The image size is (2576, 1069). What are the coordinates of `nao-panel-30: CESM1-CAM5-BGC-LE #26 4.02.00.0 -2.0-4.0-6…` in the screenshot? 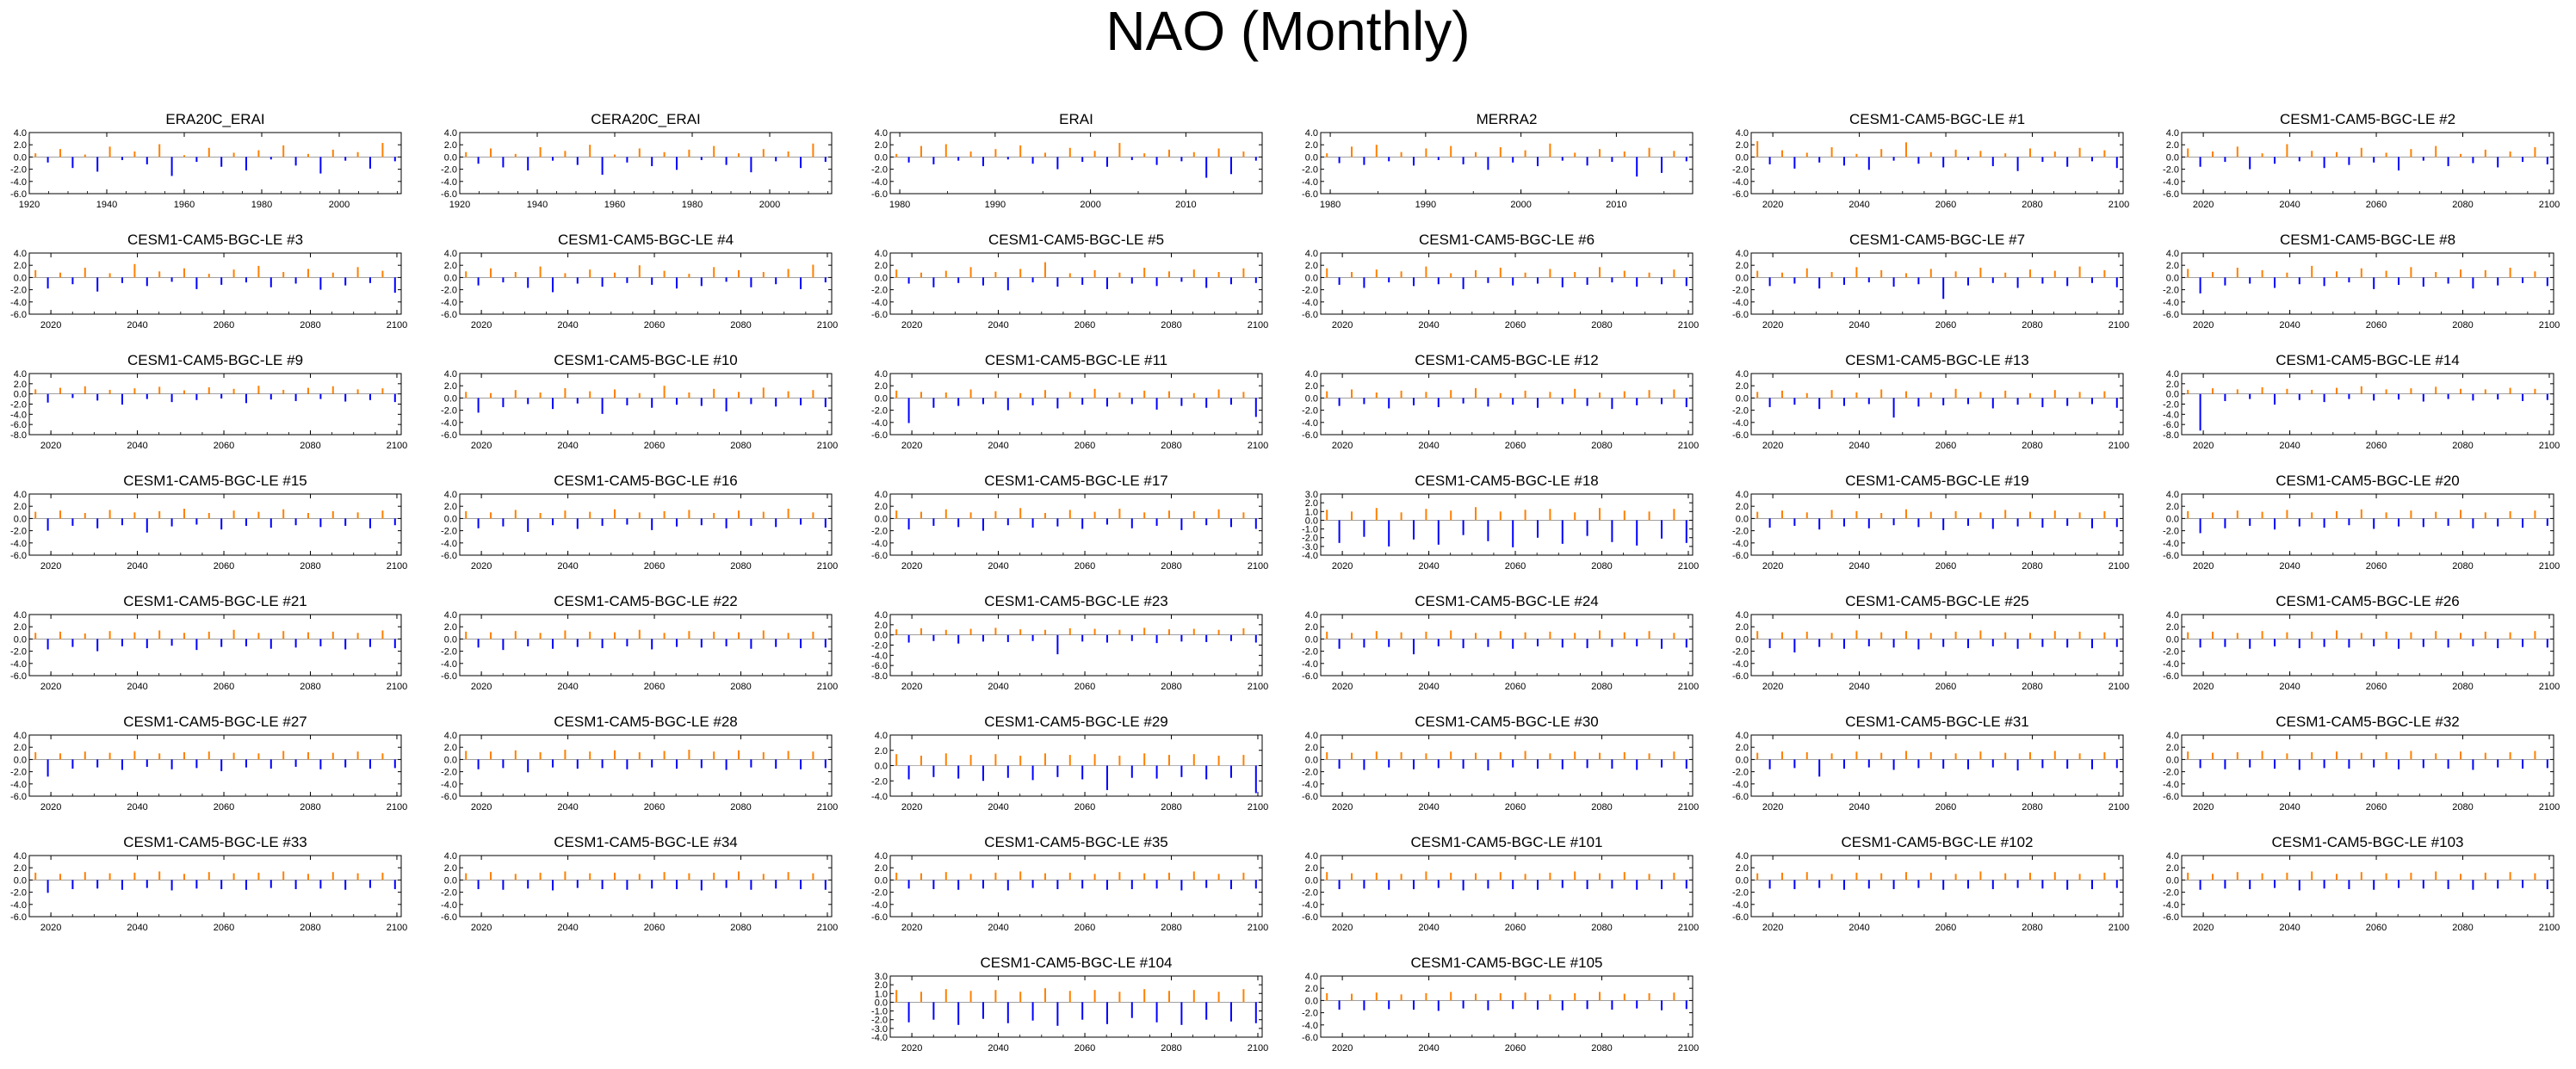 It's located at (2362, 643).